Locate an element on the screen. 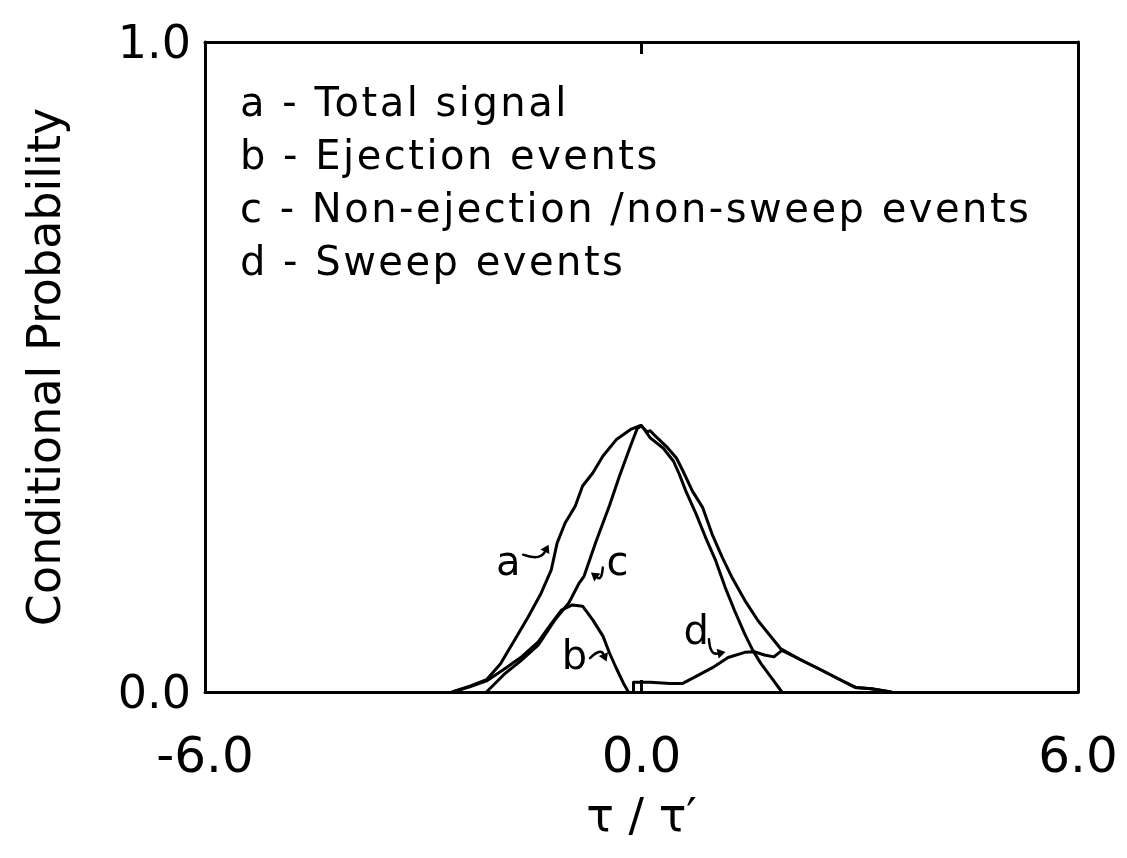  annotation: c is located at coordinates (617, 561).